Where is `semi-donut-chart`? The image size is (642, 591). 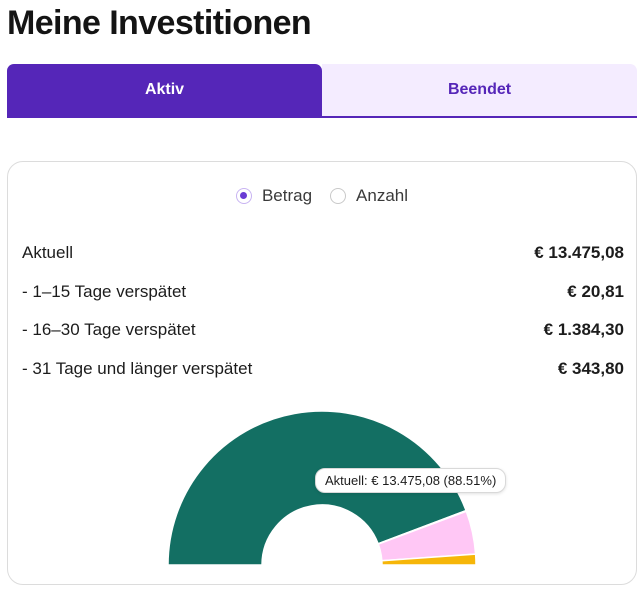
semi-donut-chart is located at coordinates (322, 488).